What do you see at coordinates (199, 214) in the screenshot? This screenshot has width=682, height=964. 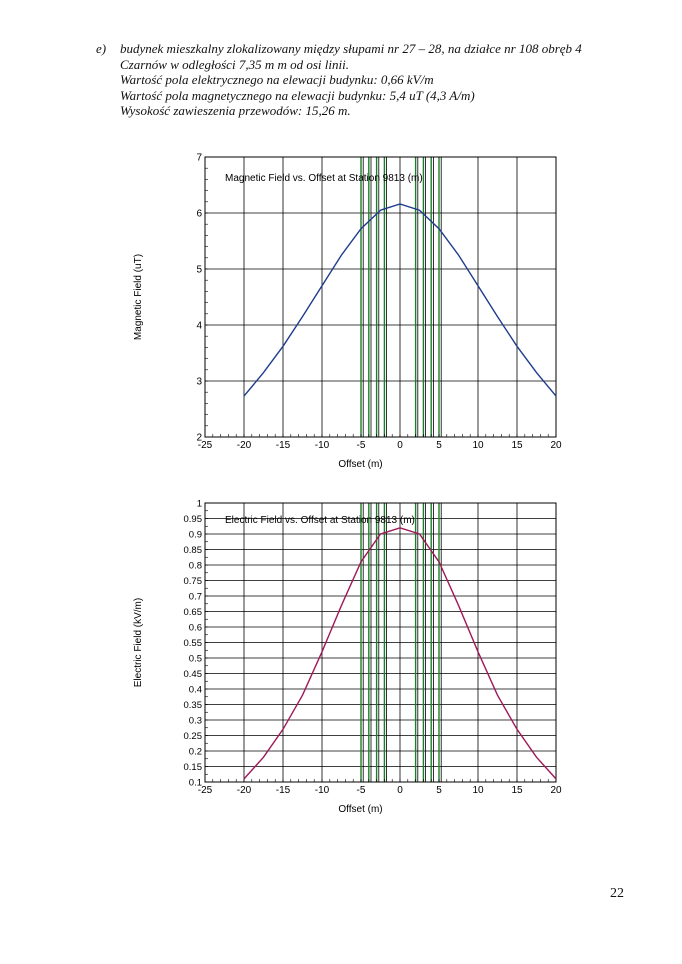 I see `y-tick-label: 6` at bounding box center [199, 214].